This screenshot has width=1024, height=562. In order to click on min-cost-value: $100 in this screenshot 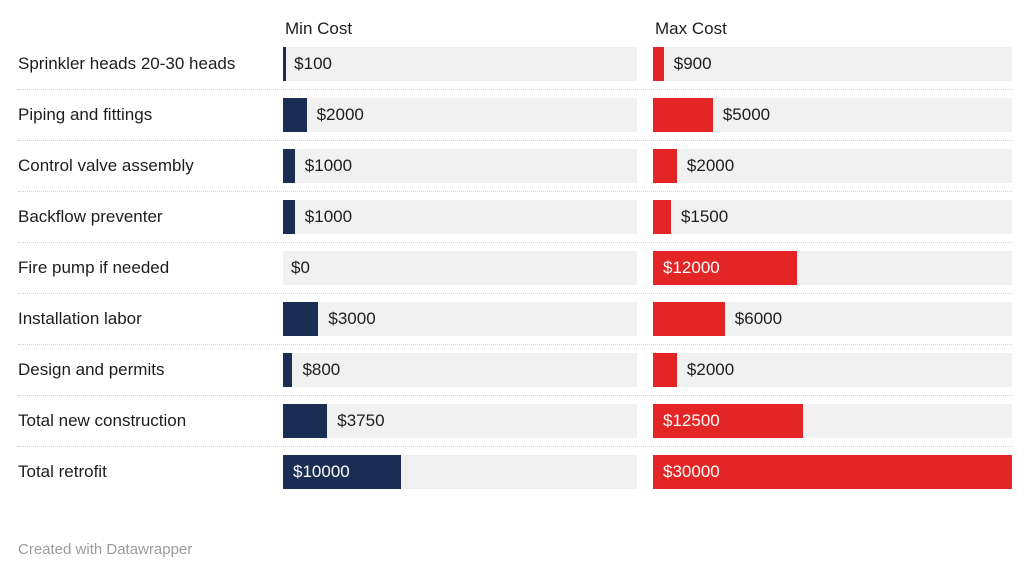, I will do `click(313, 63)`.